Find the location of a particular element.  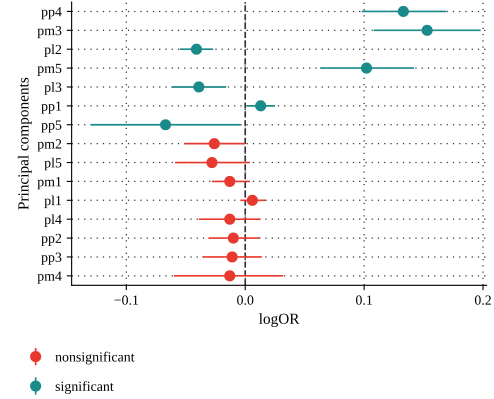

y-tick-label: pp5 is located at coordinates (51, 126).